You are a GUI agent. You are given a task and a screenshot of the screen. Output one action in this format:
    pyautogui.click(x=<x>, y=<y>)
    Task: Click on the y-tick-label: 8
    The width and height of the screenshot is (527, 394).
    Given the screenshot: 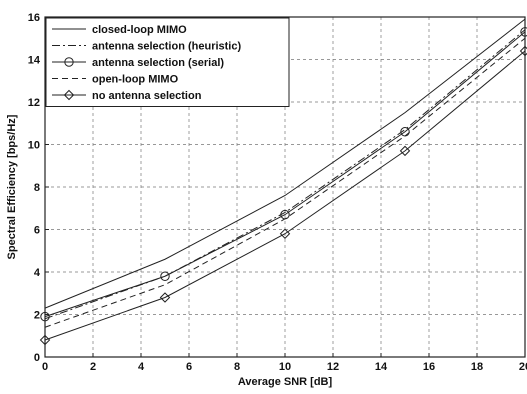 What is the action you would take?
    pyautogui.click(x=37, y=188)
    